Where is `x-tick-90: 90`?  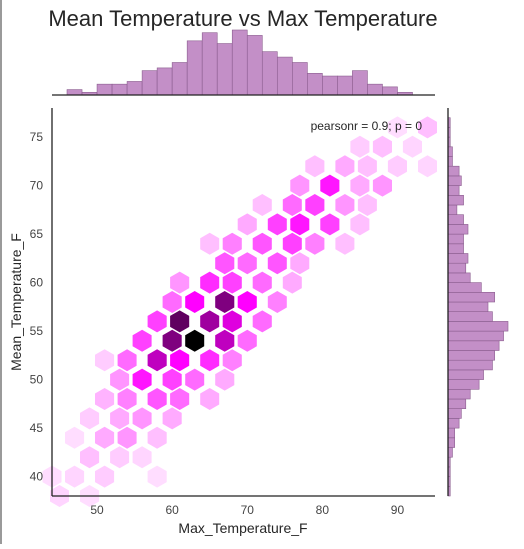
x-tick-90: 90 is located at coordinates (398, 510).